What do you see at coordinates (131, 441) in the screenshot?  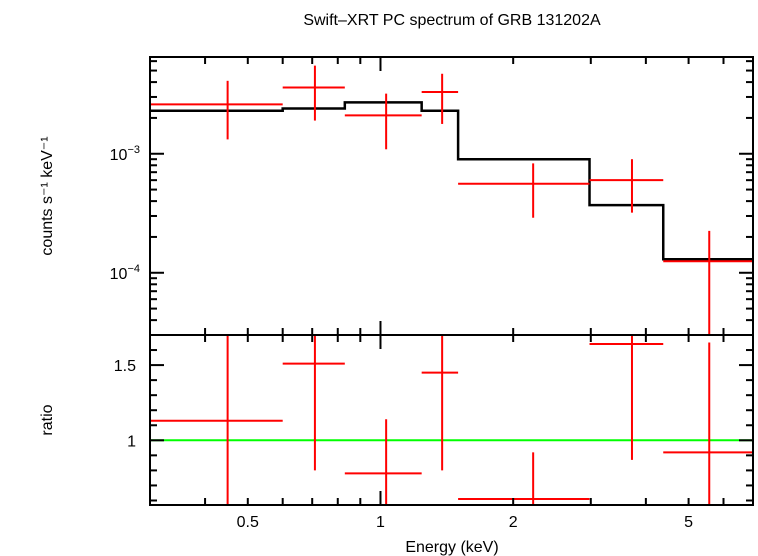 I see `bottom-ytick-label-1: 1` at bounding box center [131, 441].